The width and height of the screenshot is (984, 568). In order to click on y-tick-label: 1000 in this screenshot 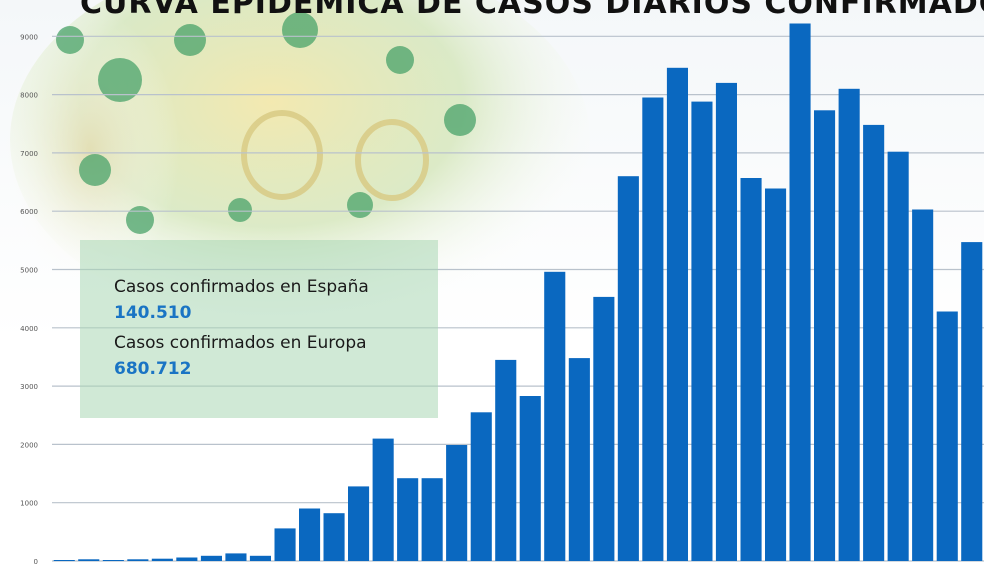, I will do `click(29, 504)`.